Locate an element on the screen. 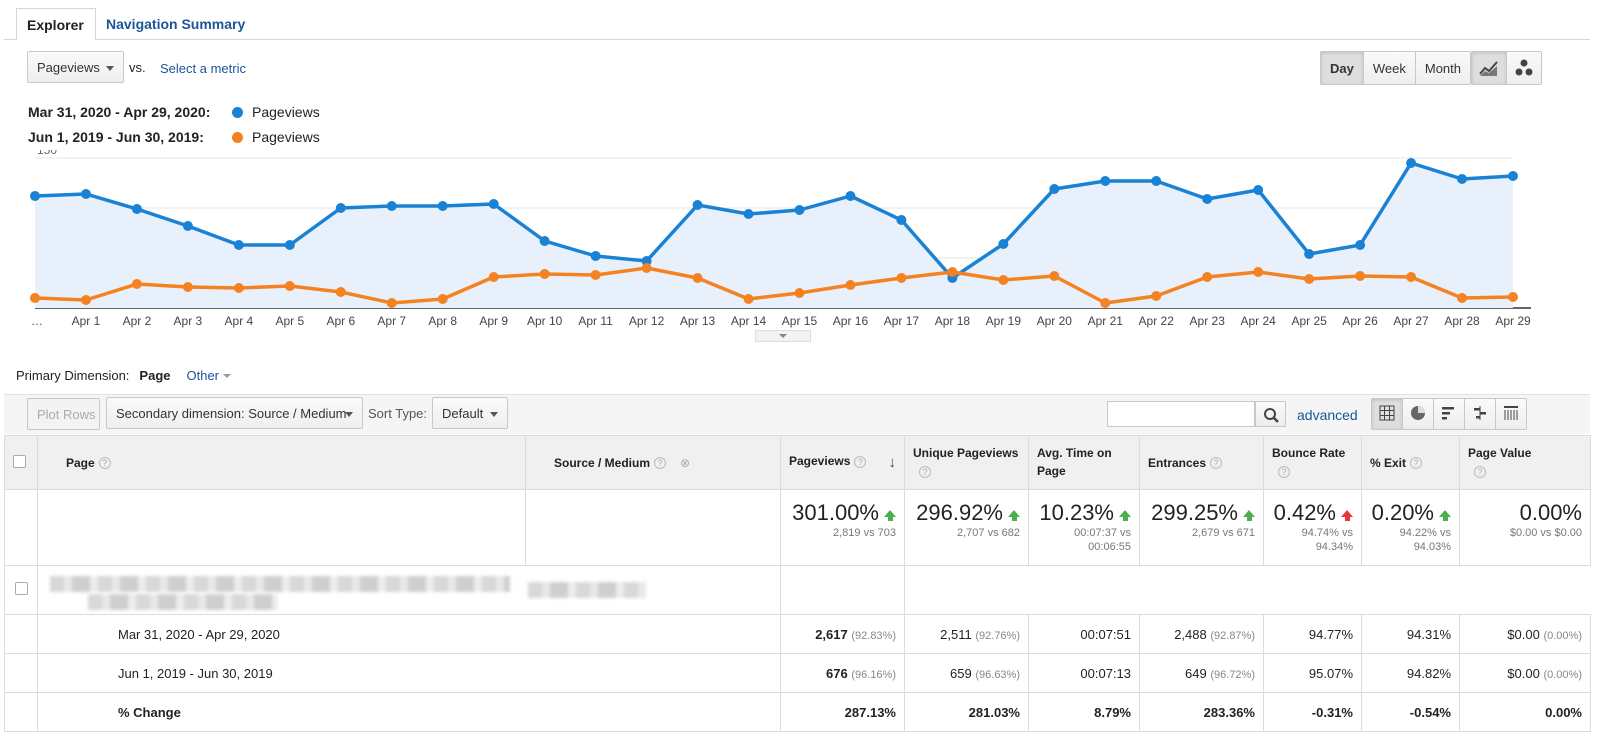  tab-explorer: Explorer is located at coordinates (56, 24).